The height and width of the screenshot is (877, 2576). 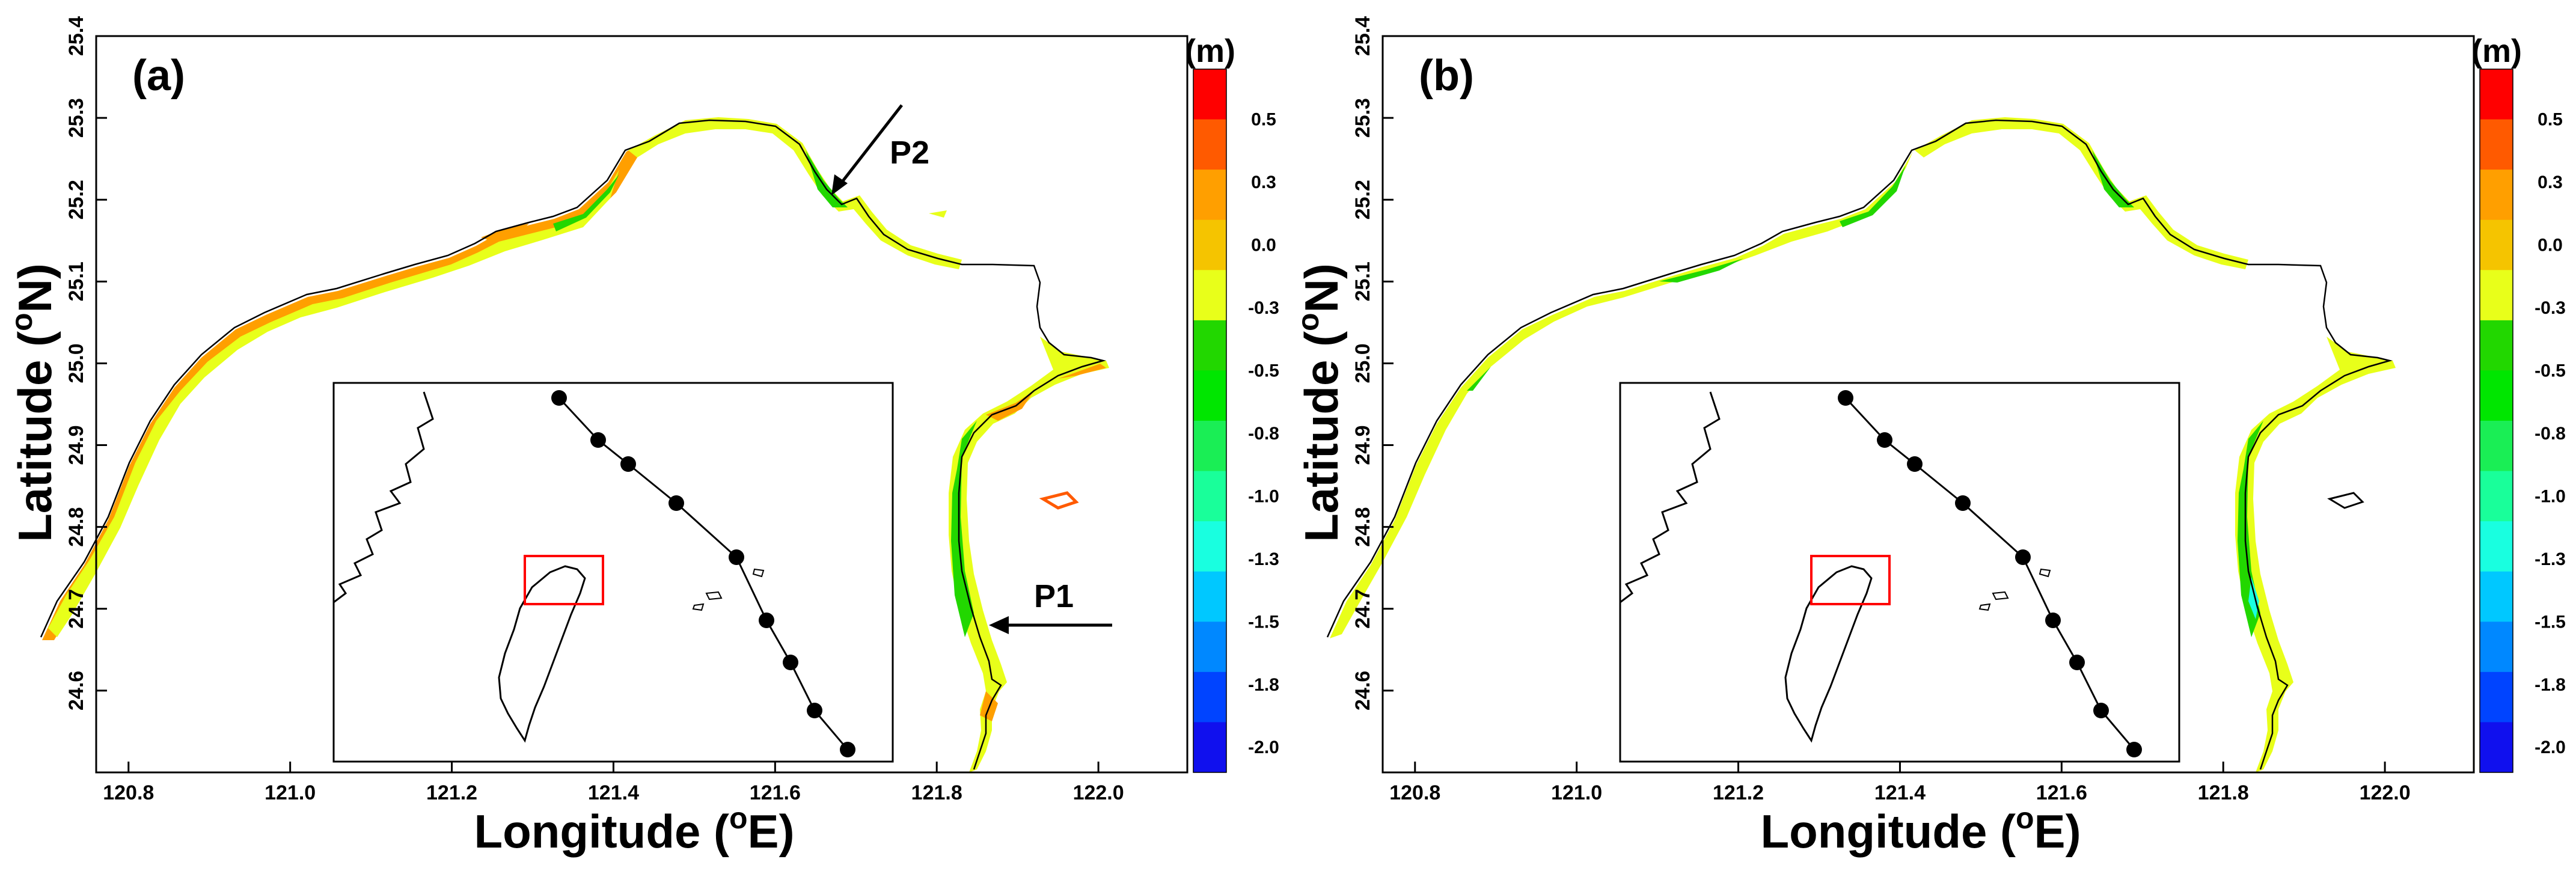 I want to click on y-axis-title-a: Latitude (oN), so click(x=33, y=402).